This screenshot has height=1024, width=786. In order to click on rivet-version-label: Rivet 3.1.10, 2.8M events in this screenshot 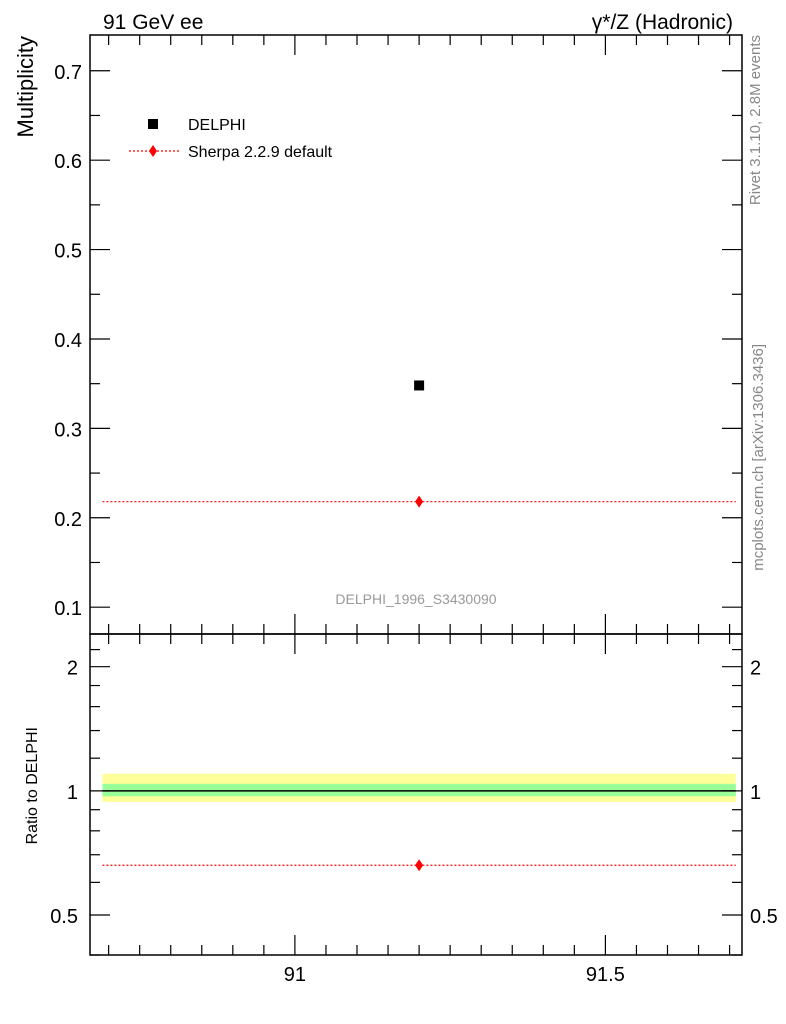, I will do `click(755, 120)`.